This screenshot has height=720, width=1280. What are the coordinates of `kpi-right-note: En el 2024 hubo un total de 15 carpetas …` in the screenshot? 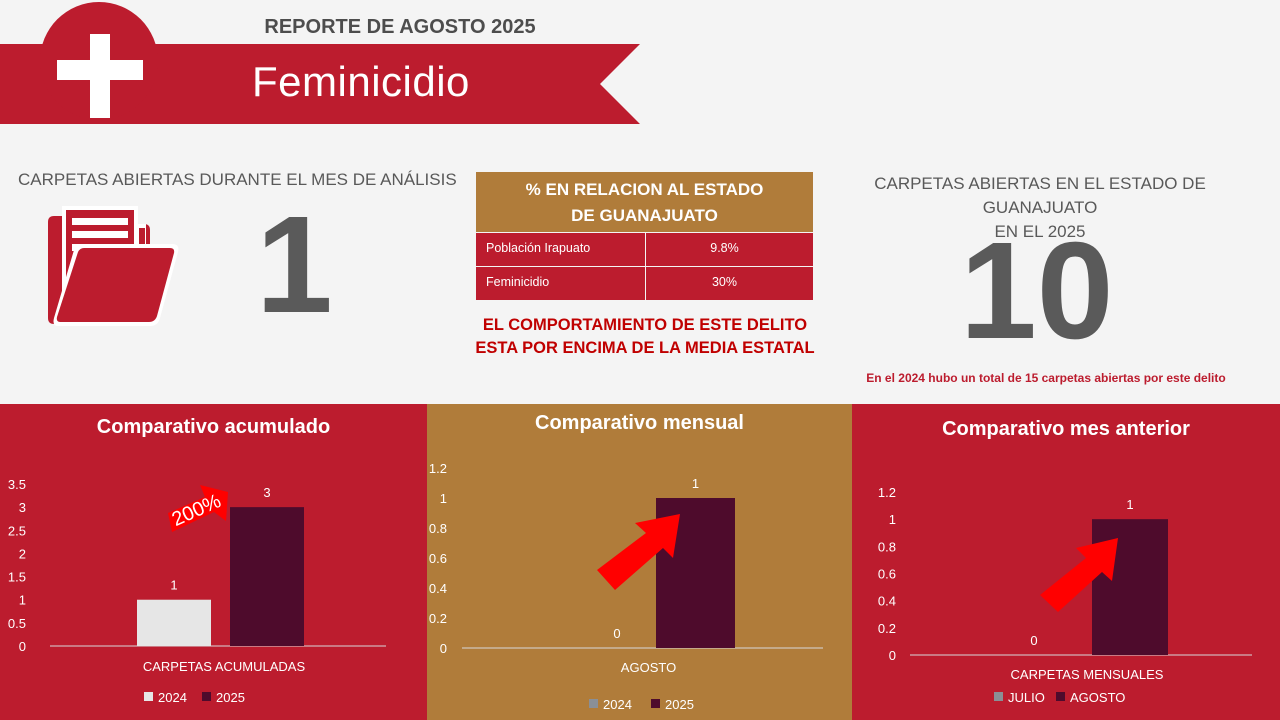 It's located at (1046, 378).